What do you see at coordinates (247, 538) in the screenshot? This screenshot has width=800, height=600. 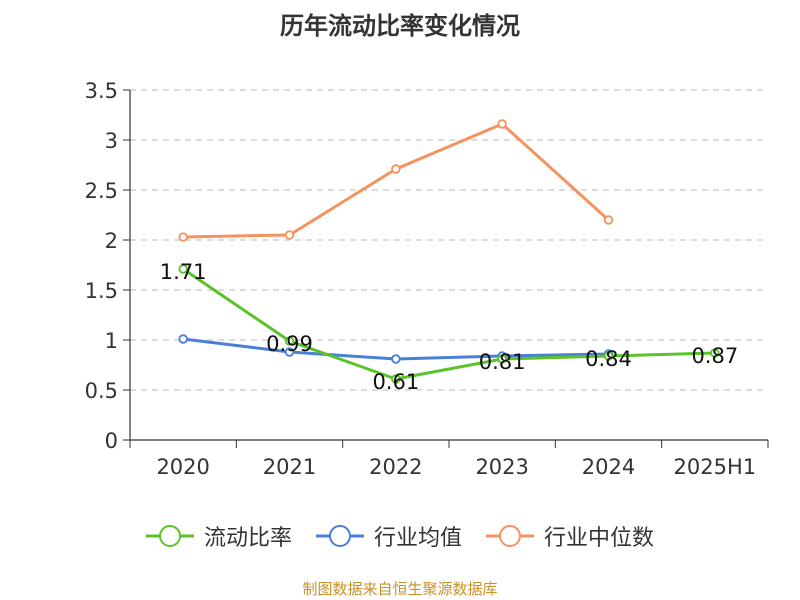 I see `legend-label-current-ratio: 流动比率` at bounding box center [247, 538].